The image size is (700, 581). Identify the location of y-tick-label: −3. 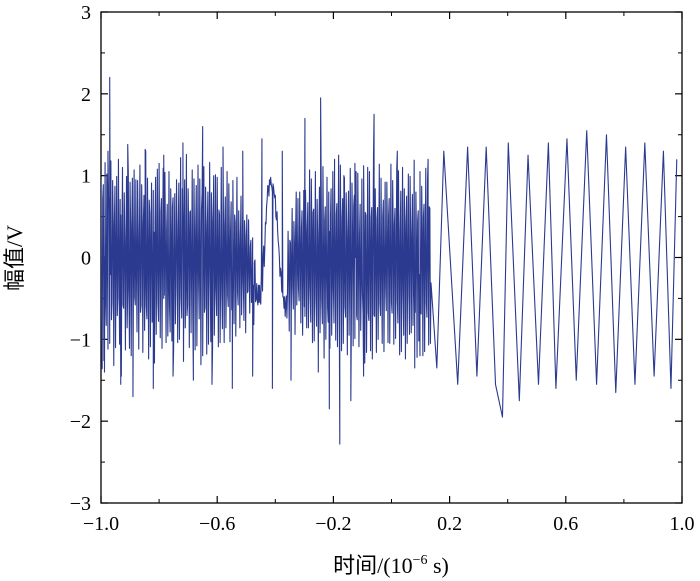
(80, 504).